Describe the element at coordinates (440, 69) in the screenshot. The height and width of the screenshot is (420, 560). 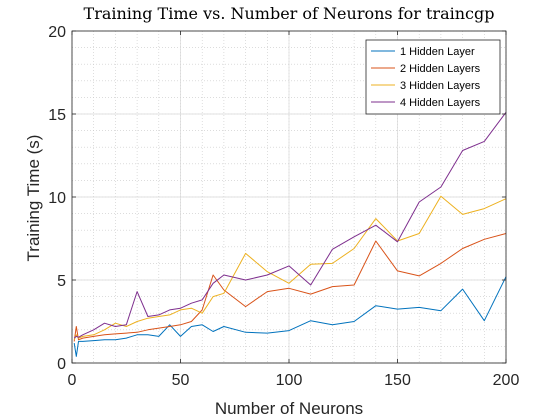
I see `legend-label-2: 2 Hidden Layers` at that location.